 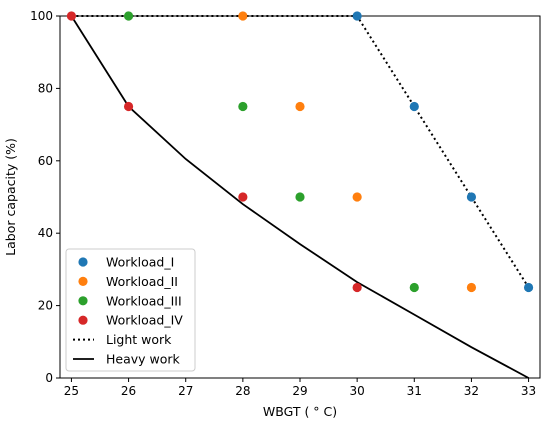 I want to click on x-tick-label: 30, so click(x=357, y=391).